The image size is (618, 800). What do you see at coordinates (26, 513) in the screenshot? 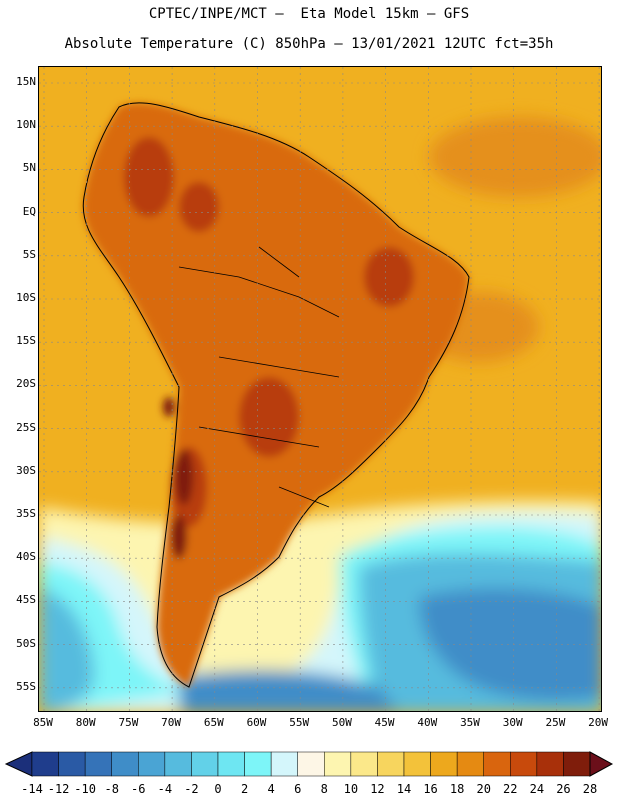
I see `lat-label: 35S` at bounding box center [26, 513].